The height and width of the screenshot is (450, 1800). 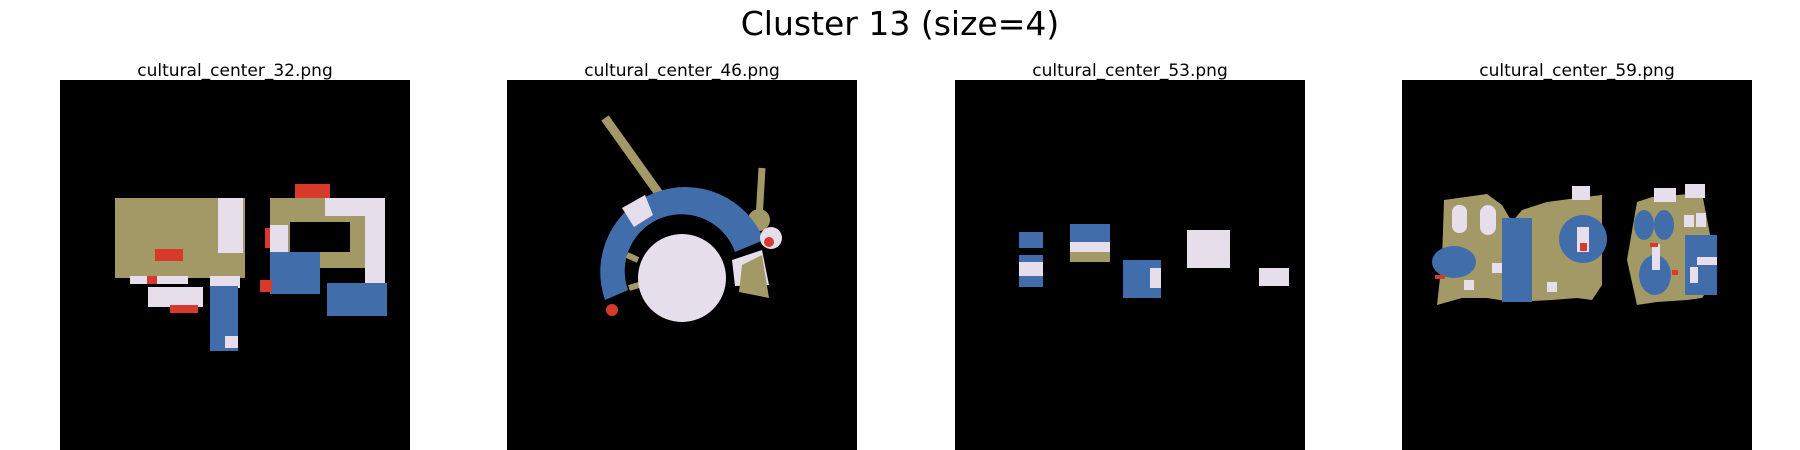 What do you see at coordinates (900, 23) in the screenshot?
I see `figure-title: Cluster 13 (size=4)` at bounding box center [900, 23].